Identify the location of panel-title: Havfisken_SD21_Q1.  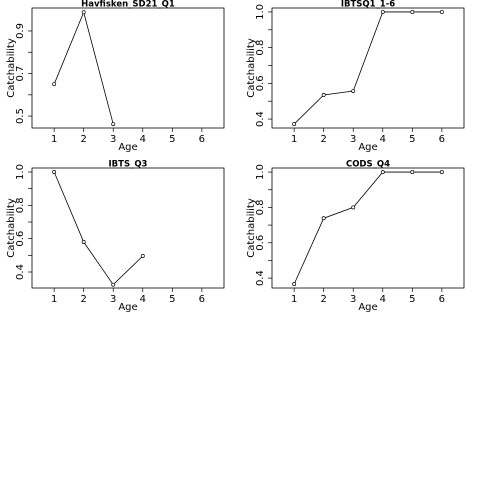
(128, 5).